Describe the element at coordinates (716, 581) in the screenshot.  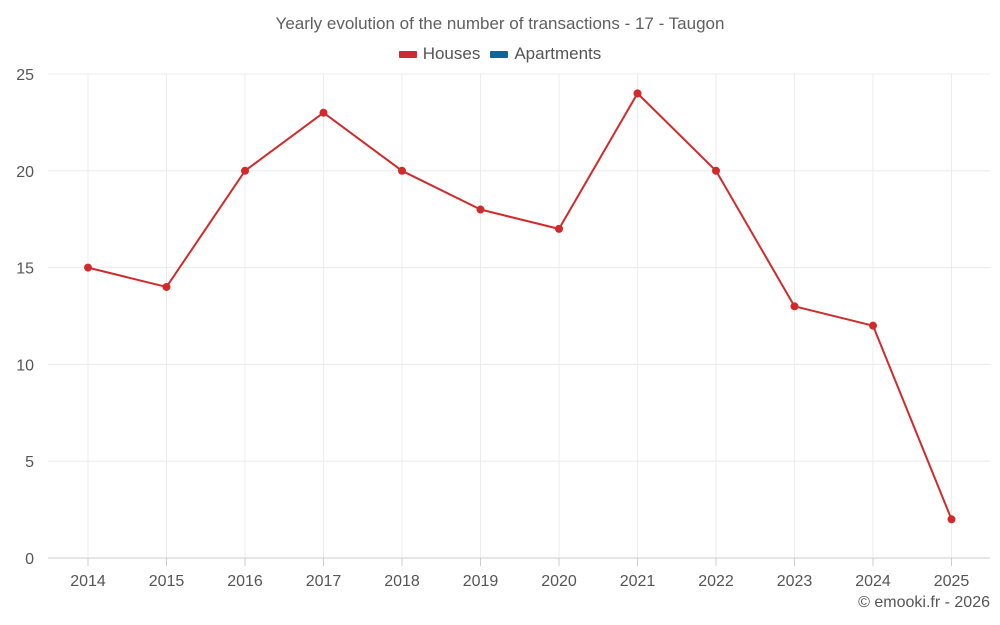
I see `x-tick-label: 2022` at that location.